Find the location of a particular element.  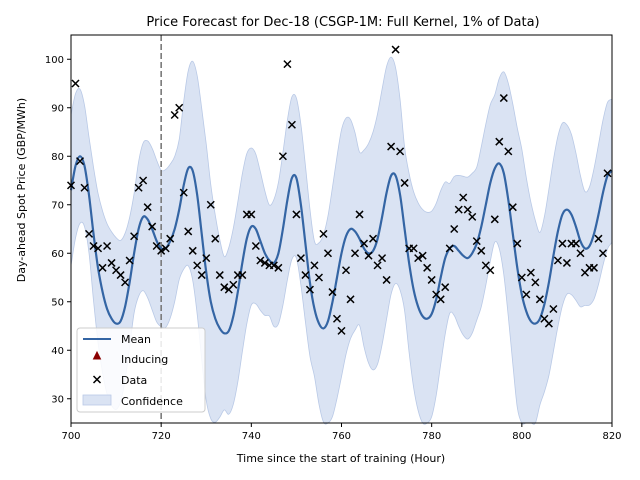

legend-data-marker is located at coordinates (97, 379).